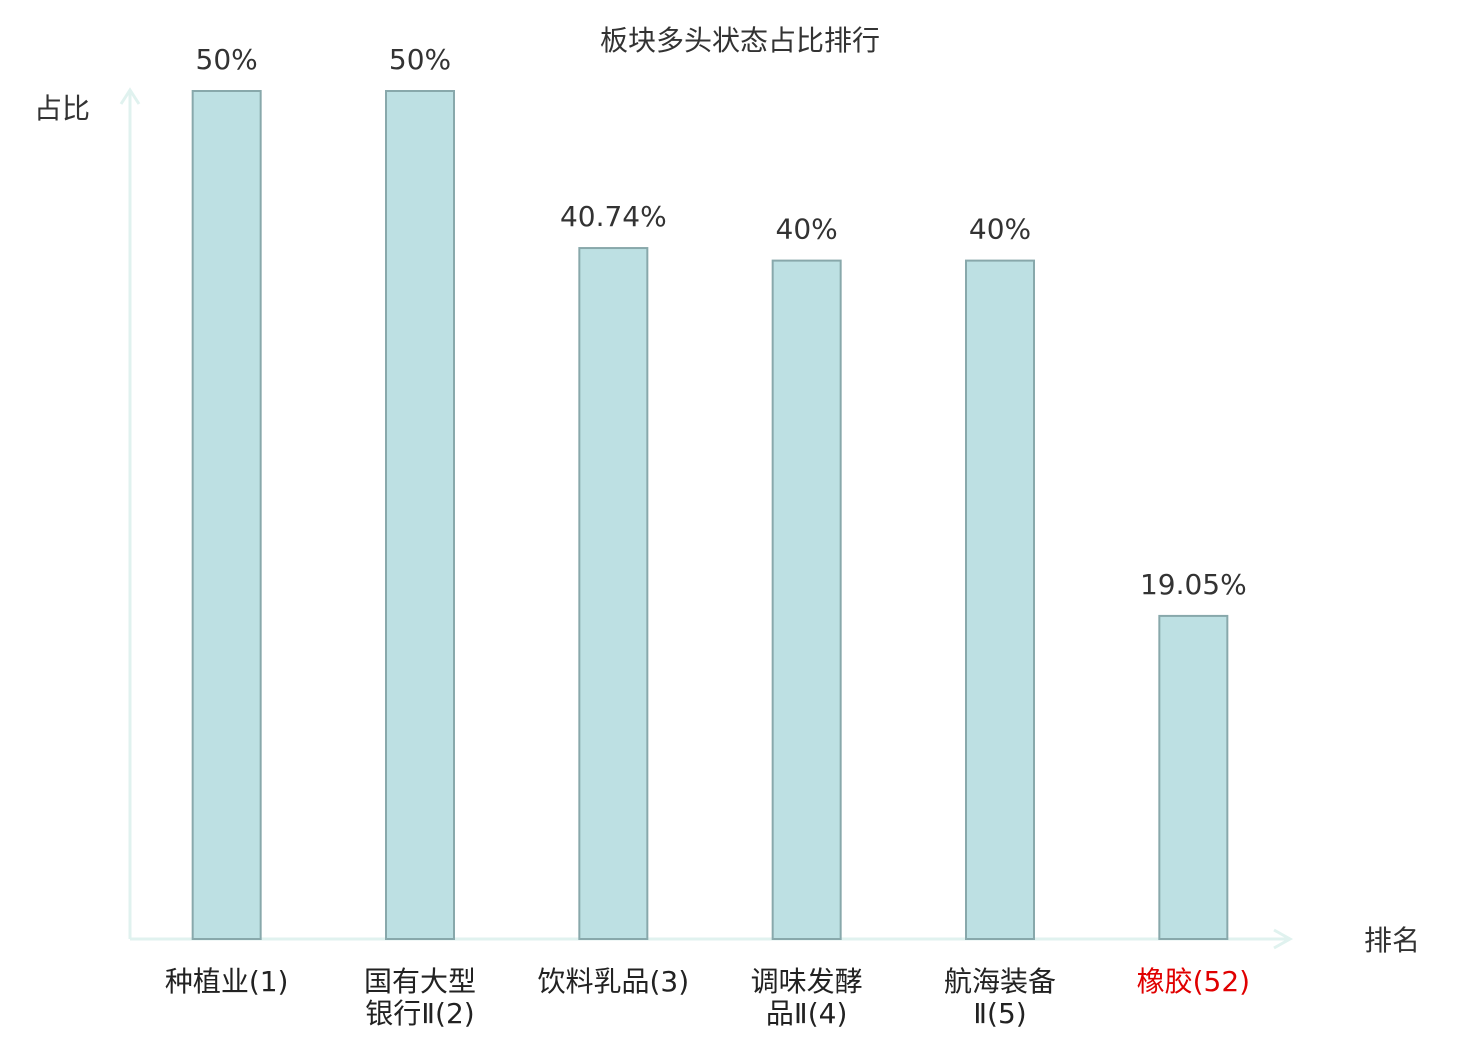 The image size is (1480, 1040). Describe the element at coordinates (806, 997) in the screenshot. I see `x-tick-label: 调味发酵 品Ⅱ(4)` at that location.